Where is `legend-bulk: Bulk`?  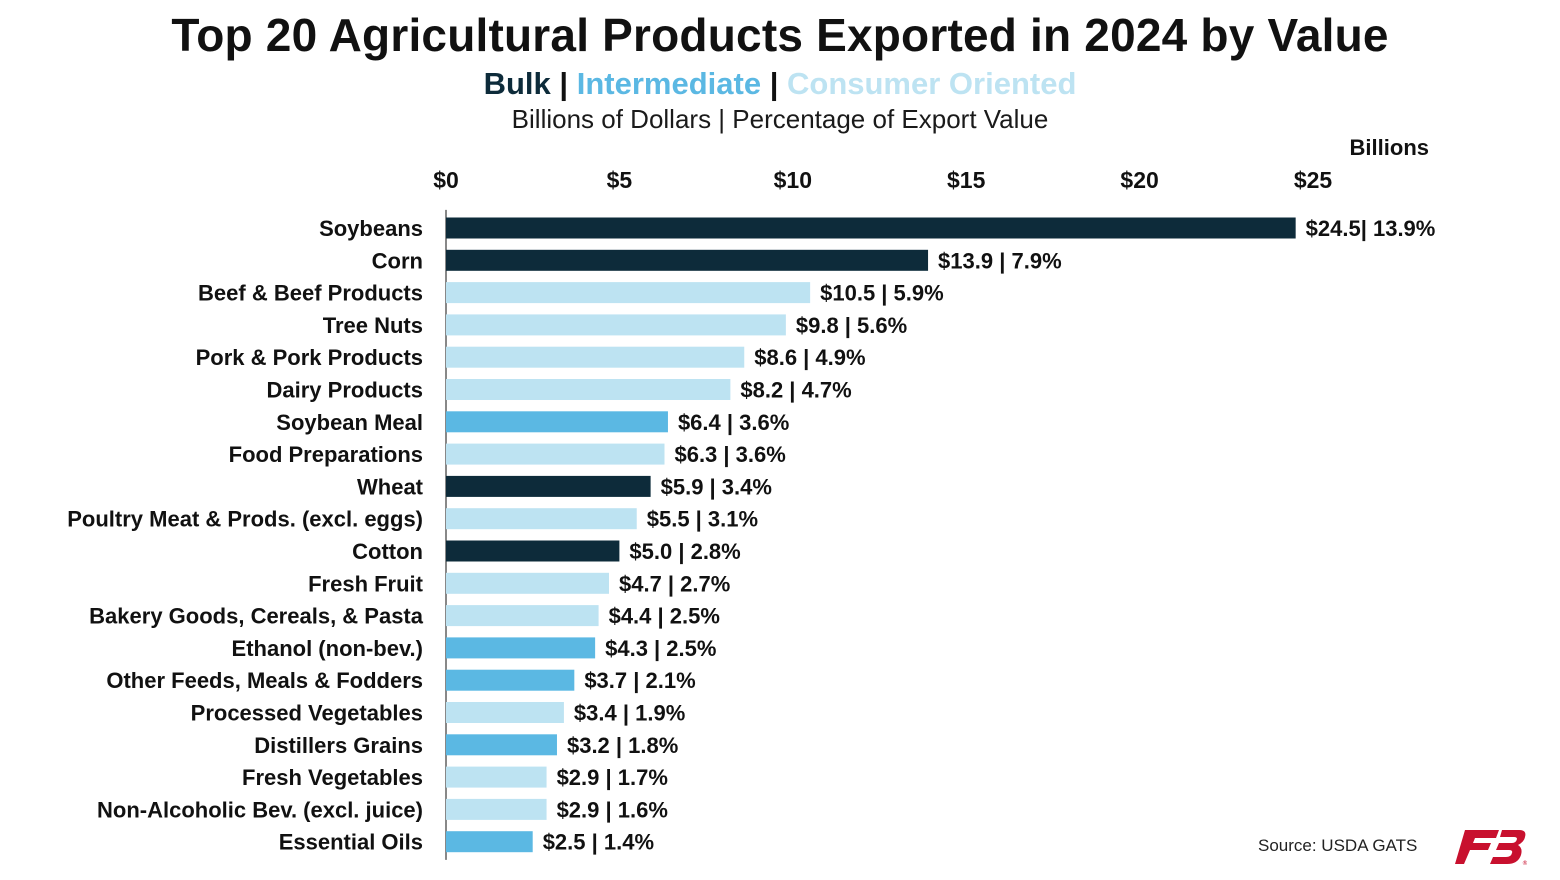
legend-bulk: Bulk is located at coordinates (517, 83).